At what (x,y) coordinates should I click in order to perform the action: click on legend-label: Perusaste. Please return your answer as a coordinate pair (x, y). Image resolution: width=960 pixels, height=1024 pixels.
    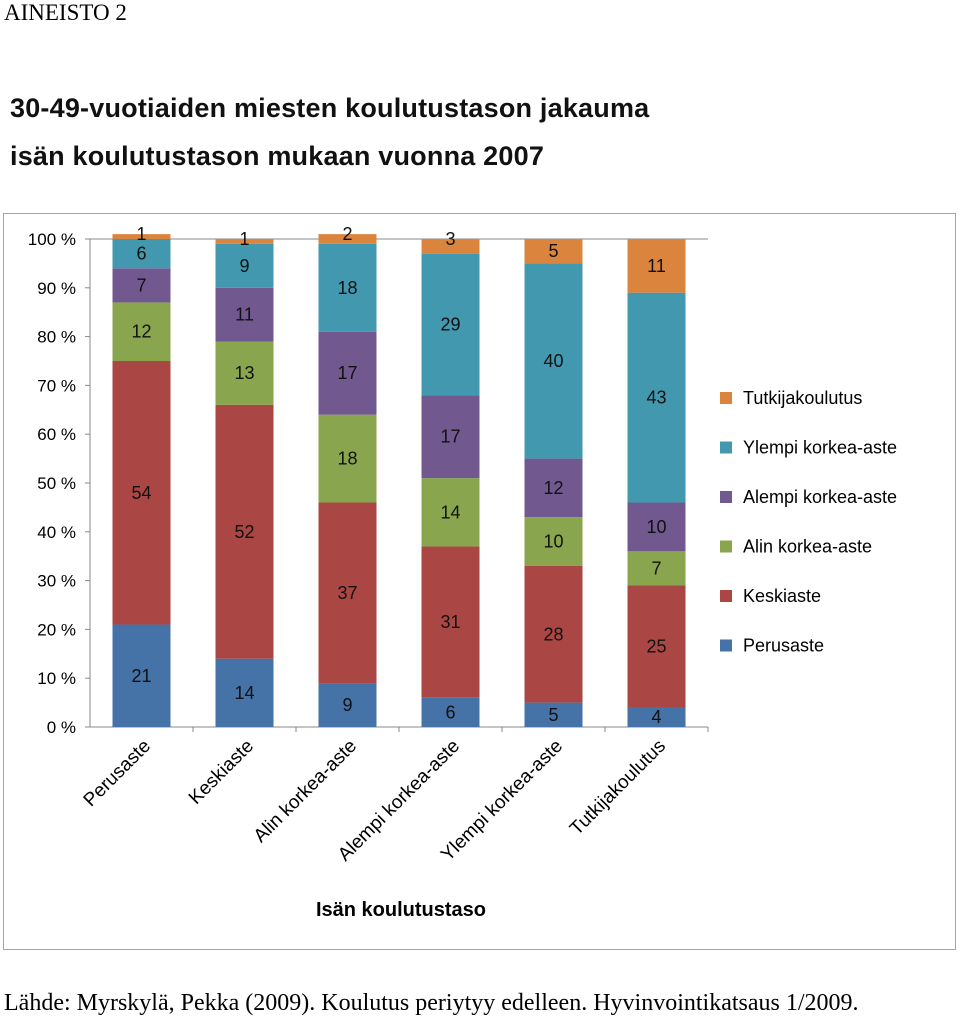
    Looking at the image, I should click on (783, 646).